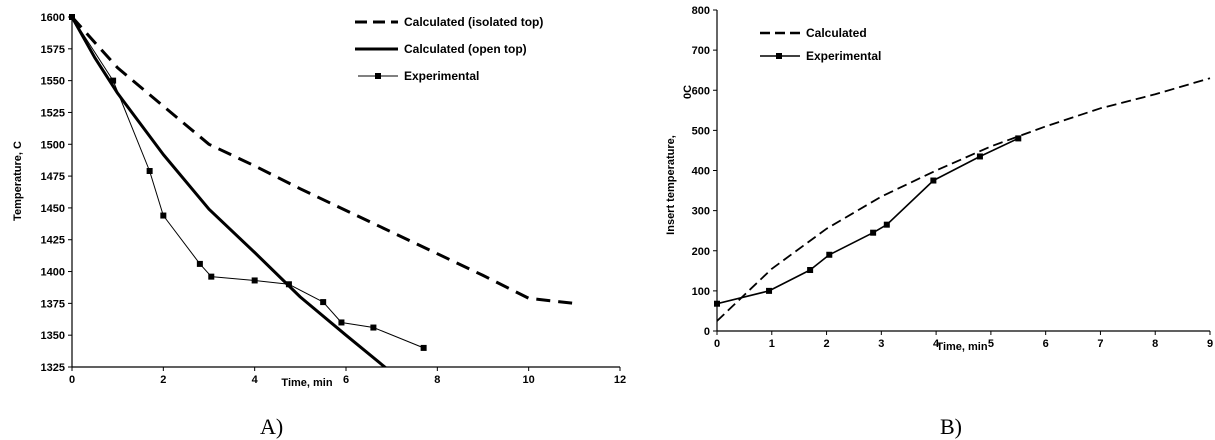 This screenshot has width=1215, height=440. Describe the element at coordinates (951, 426) in the screenshot. I see `chart-b-panel-label: B)` at that location.